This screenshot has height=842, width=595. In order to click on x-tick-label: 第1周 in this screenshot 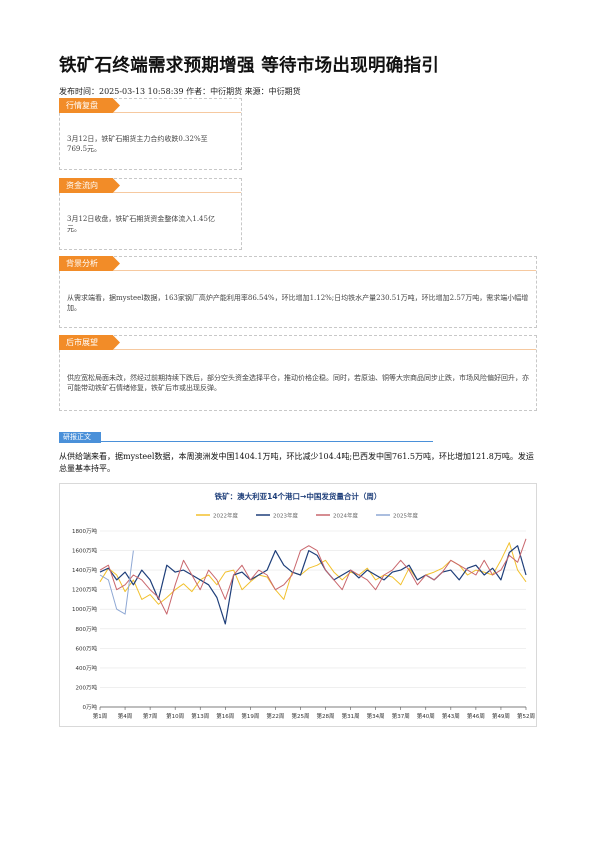, I will do `click(100, 716)`.